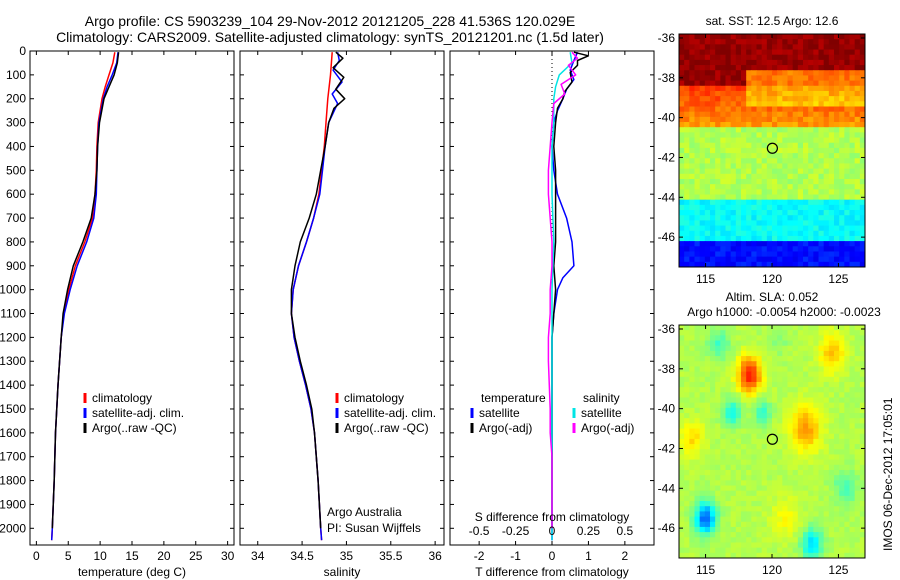  Describe the element at coordinates (772, 150) in the screenshot. I see `map-grid-sst_map` at that location.